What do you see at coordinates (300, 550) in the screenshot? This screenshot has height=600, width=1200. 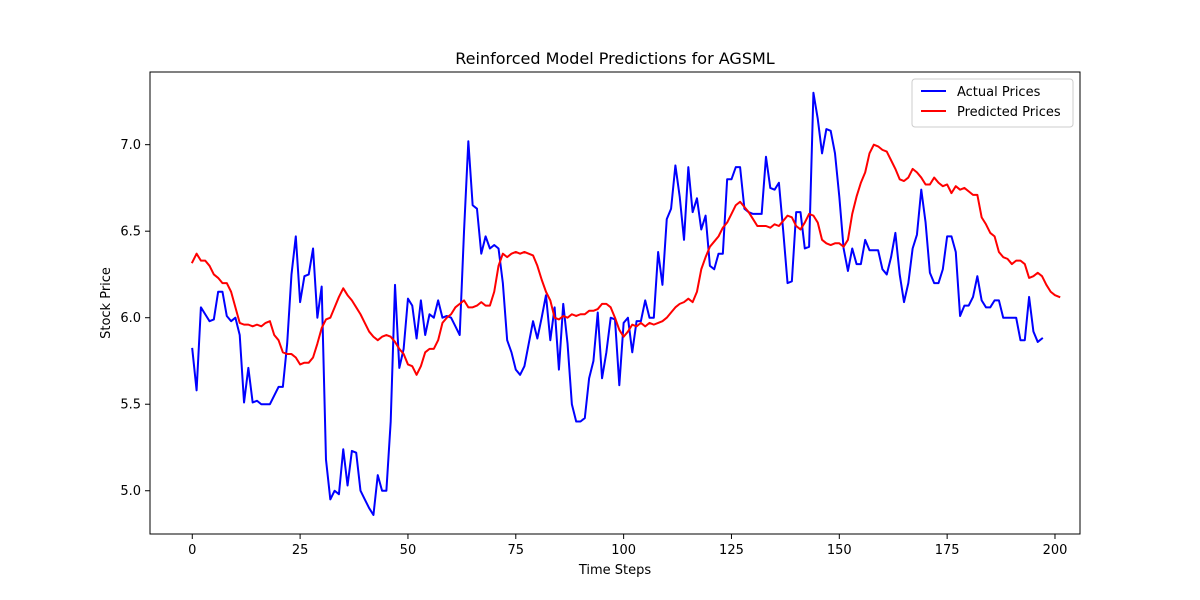 I see `x-tick-label: 25` at bounding box center [300, 550].